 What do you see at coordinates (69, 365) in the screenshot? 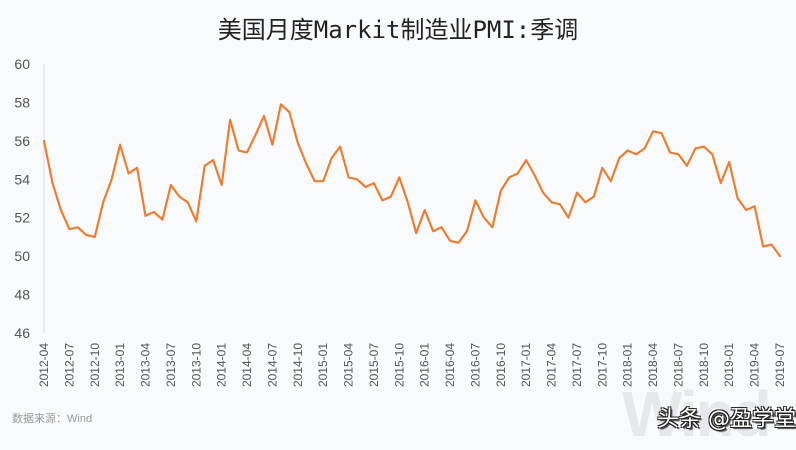
I see `x-tick-label: 2012-07` at bounding box center [69, 365].